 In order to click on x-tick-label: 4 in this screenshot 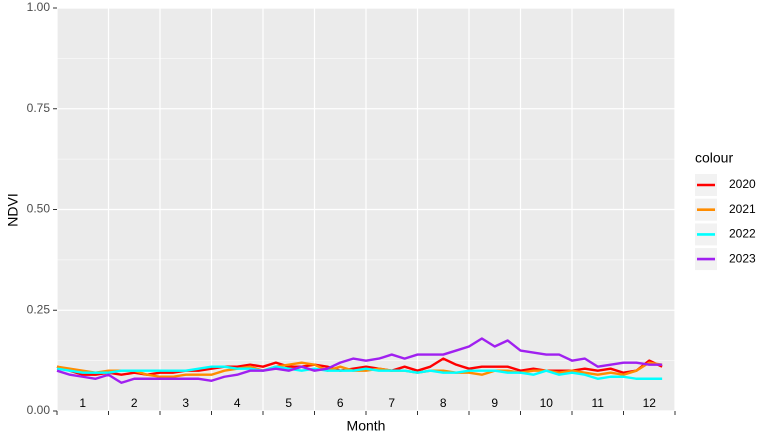, I will do `click(237, 403)`.